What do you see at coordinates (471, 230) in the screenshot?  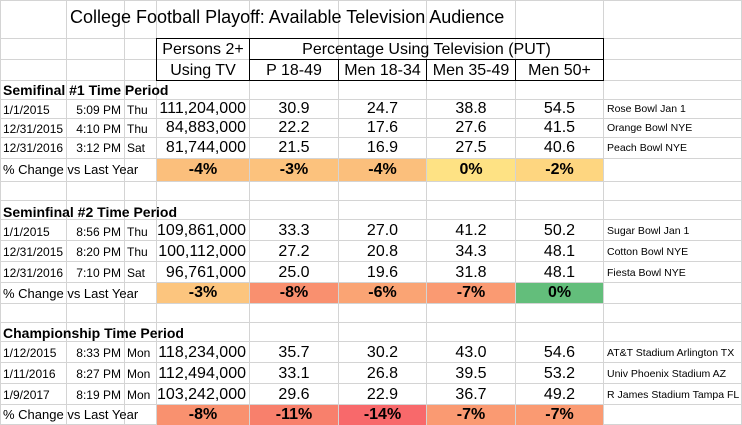 I see `men35-49-cell: 41.2` at bounding box center [471, 230].